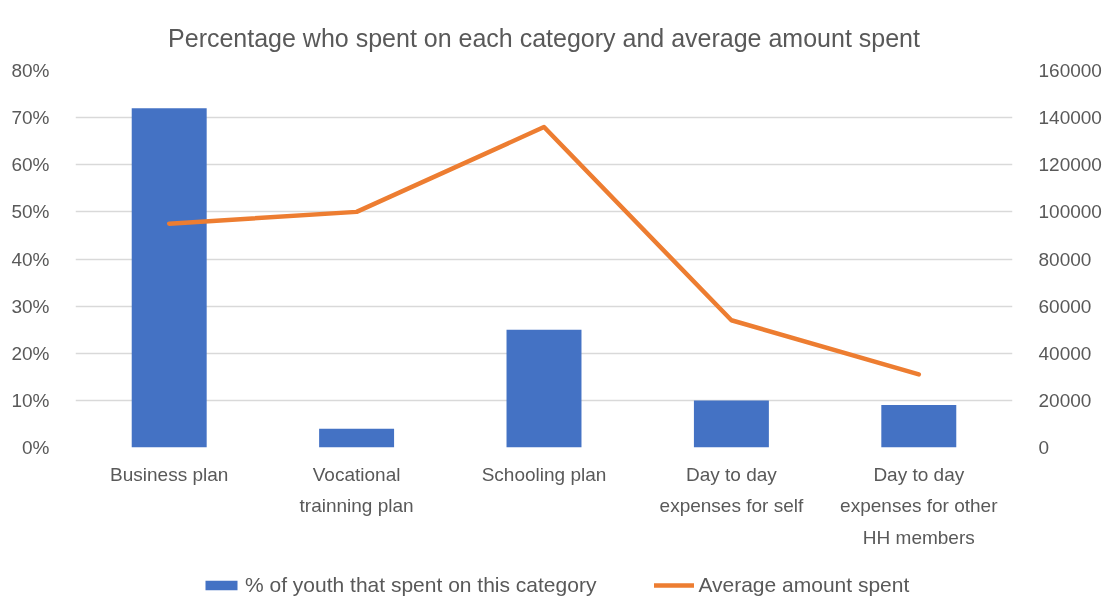 The height and width of the screenshot is (599, 1112). Describe the element at coordinates (731, 489) in the screenshot. I see `x-tick-label: Day to day expenses for self` at that location.